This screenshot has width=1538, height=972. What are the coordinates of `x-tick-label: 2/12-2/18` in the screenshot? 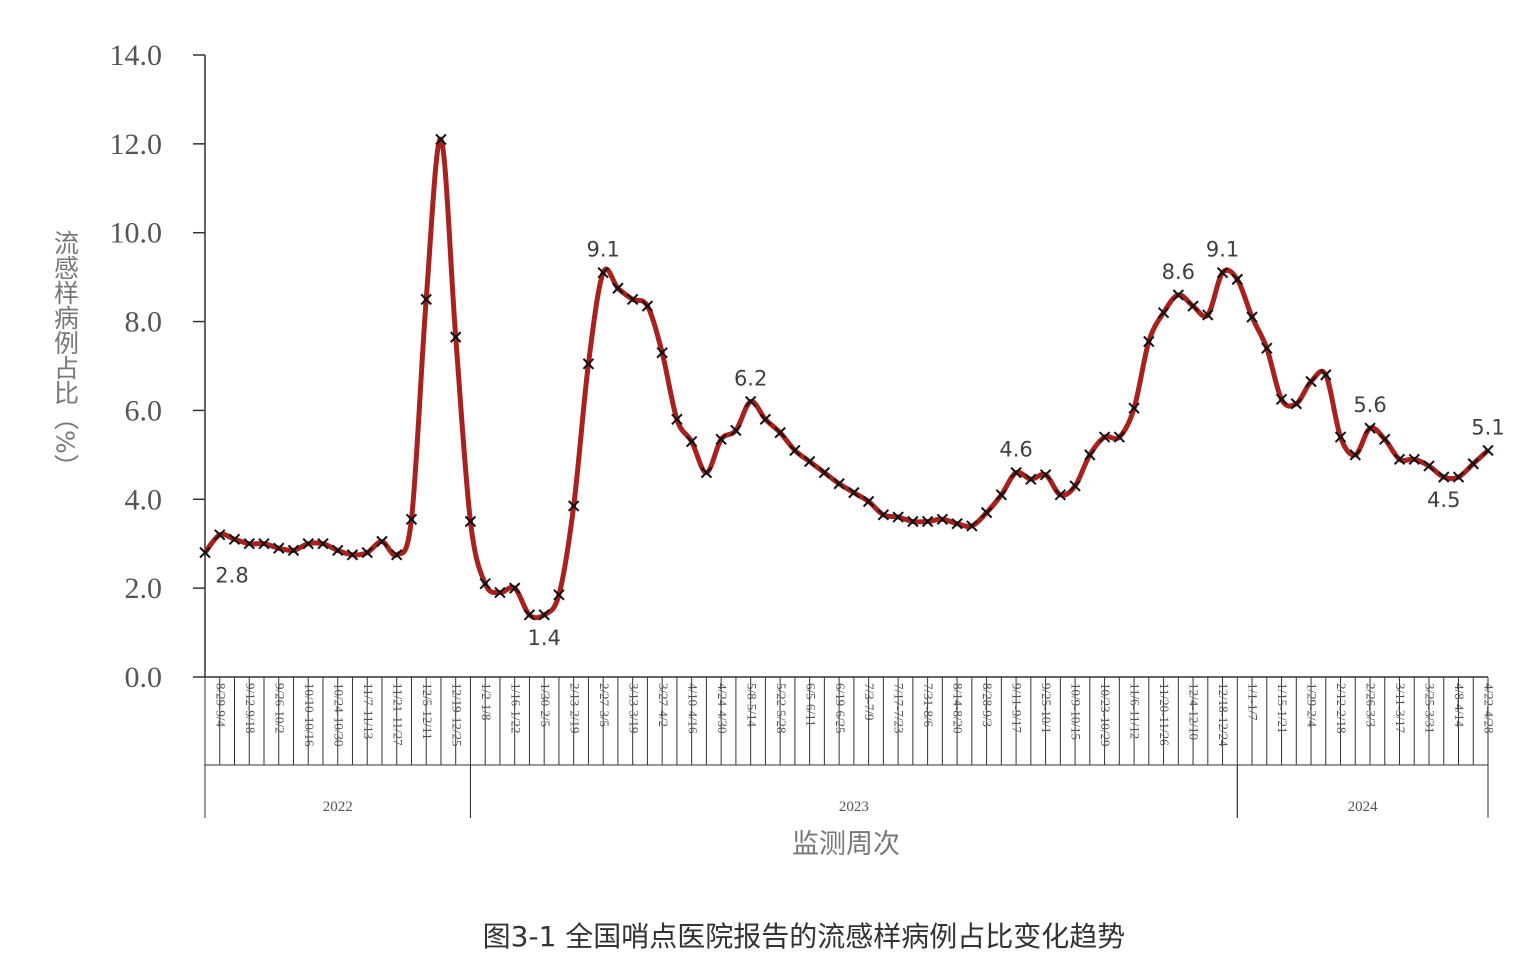 It's located at (1341, 708).